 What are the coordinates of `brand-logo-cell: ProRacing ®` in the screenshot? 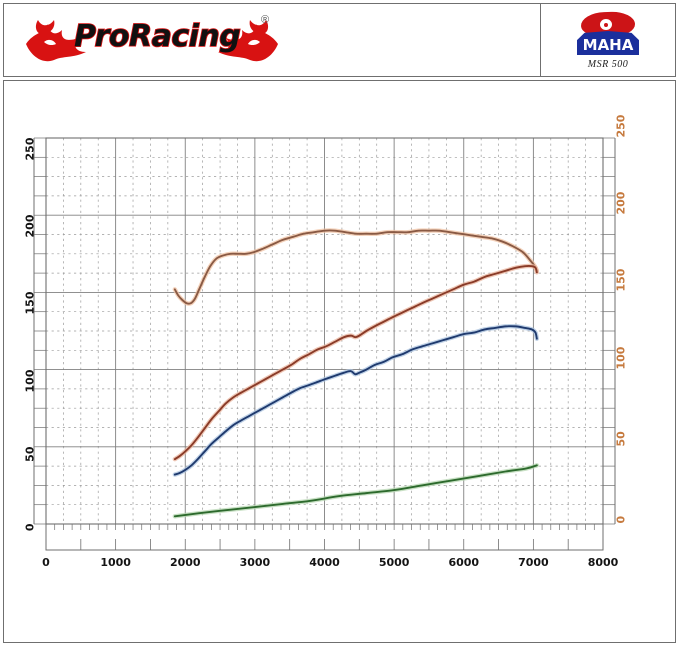 It's located at (272, 40).